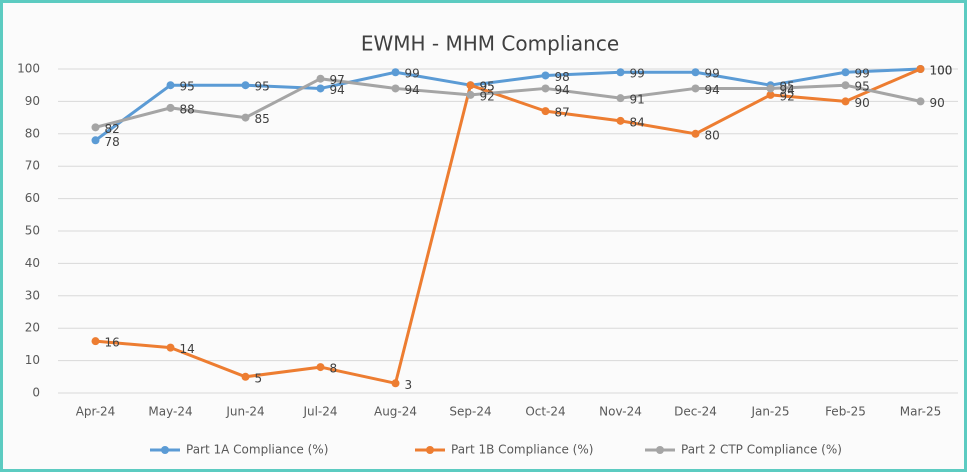  I want to click on x-tick-label: Mar-25, so click(920, 412).